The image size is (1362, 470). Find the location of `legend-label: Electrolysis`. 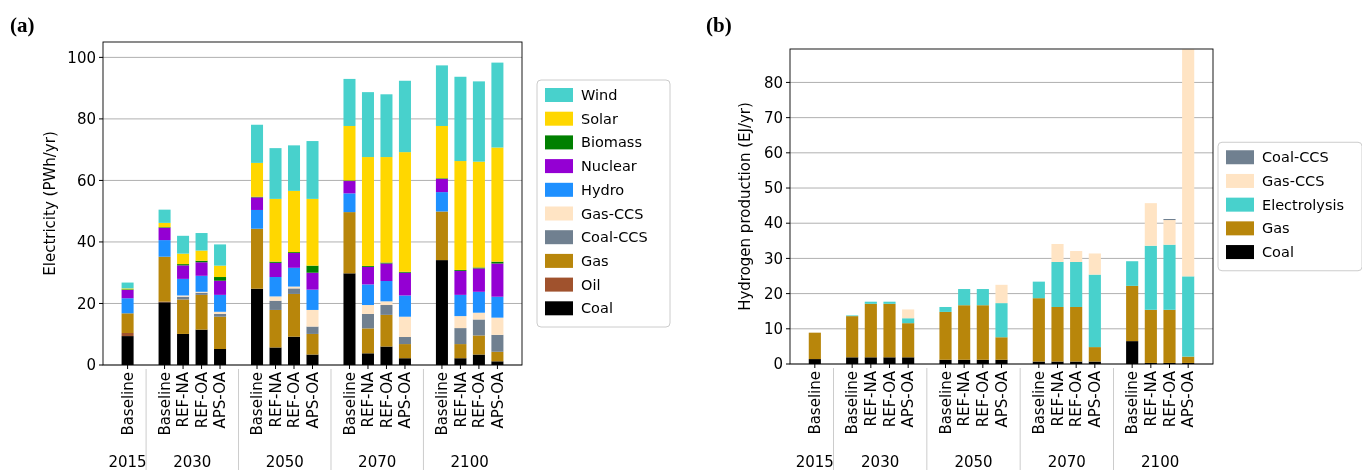

legend-label: Electrolysis is located at coordinates (1303, 204).